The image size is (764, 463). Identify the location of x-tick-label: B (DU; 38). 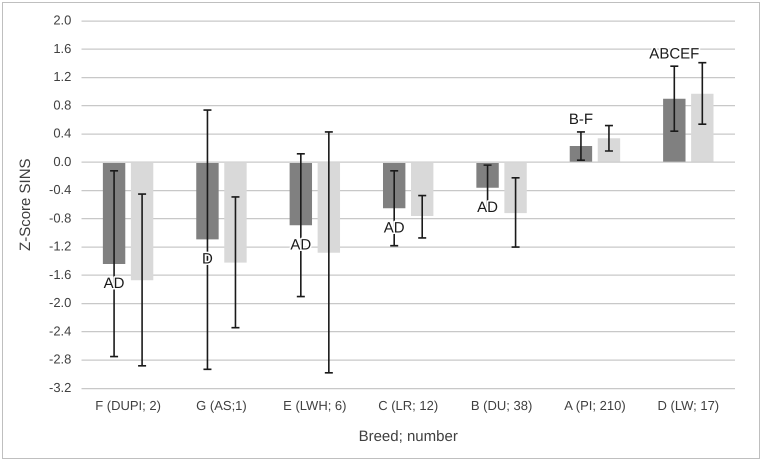
(501, 405).